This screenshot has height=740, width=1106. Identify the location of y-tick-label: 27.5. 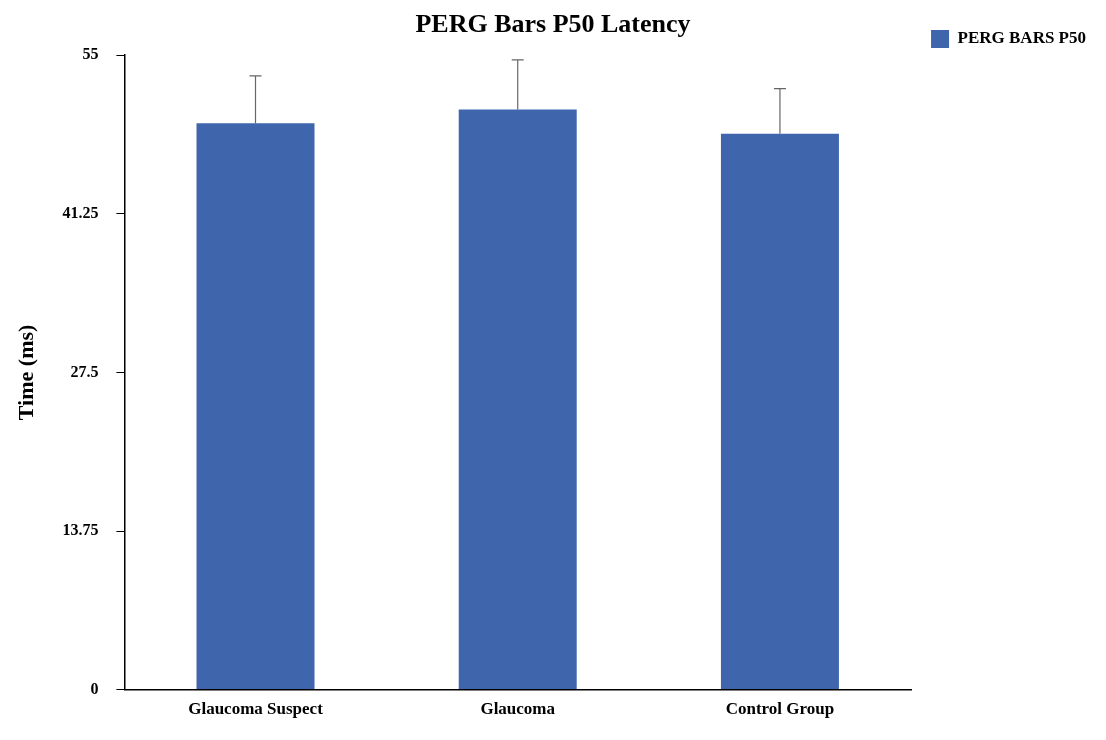
(84, 371).